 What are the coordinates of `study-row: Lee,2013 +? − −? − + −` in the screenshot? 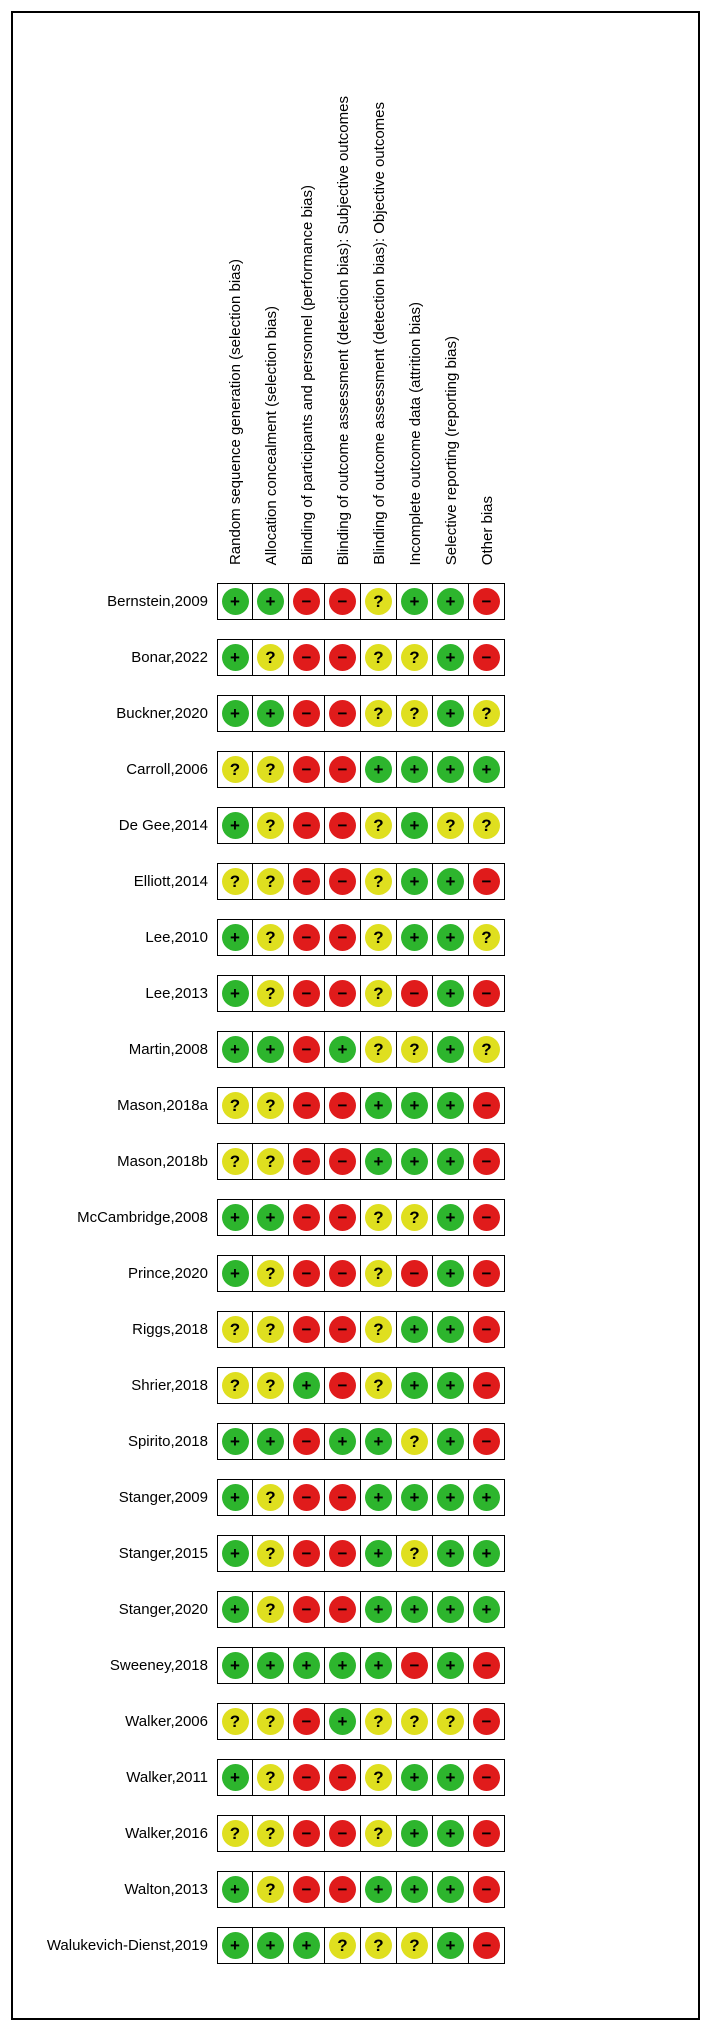 It's located at (261, 993).